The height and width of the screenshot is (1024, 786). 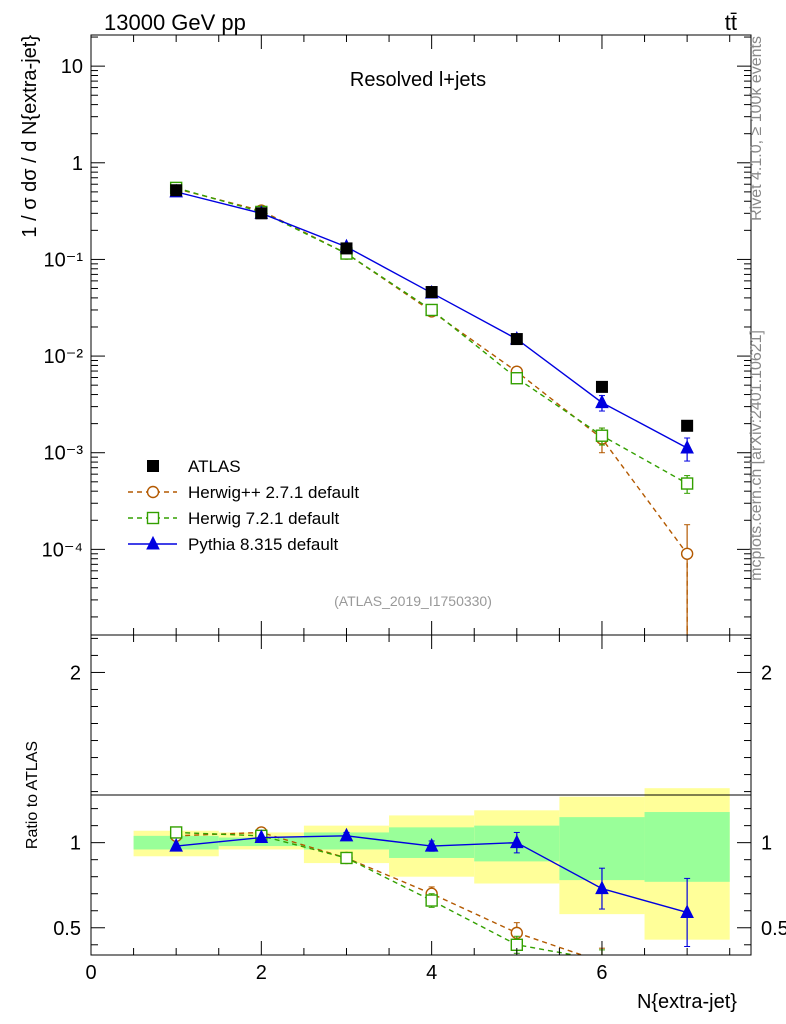 What do you see at coordinates (32, 795) in the screenshot?
I see `ratio-y-axis-label: Ratio to ATLAS` at bounding box center [32, 795].